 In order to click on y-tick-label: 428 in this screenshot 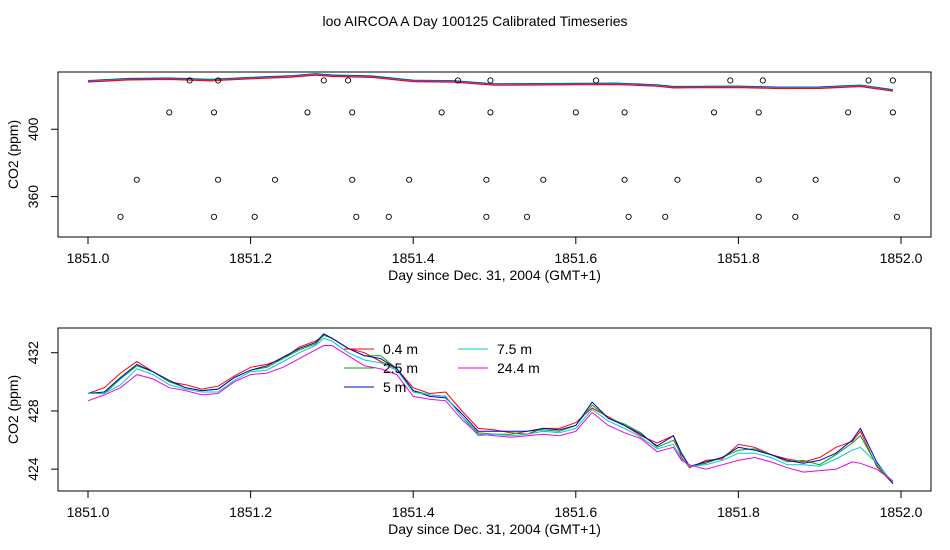, I will do `click(33, 411)`.